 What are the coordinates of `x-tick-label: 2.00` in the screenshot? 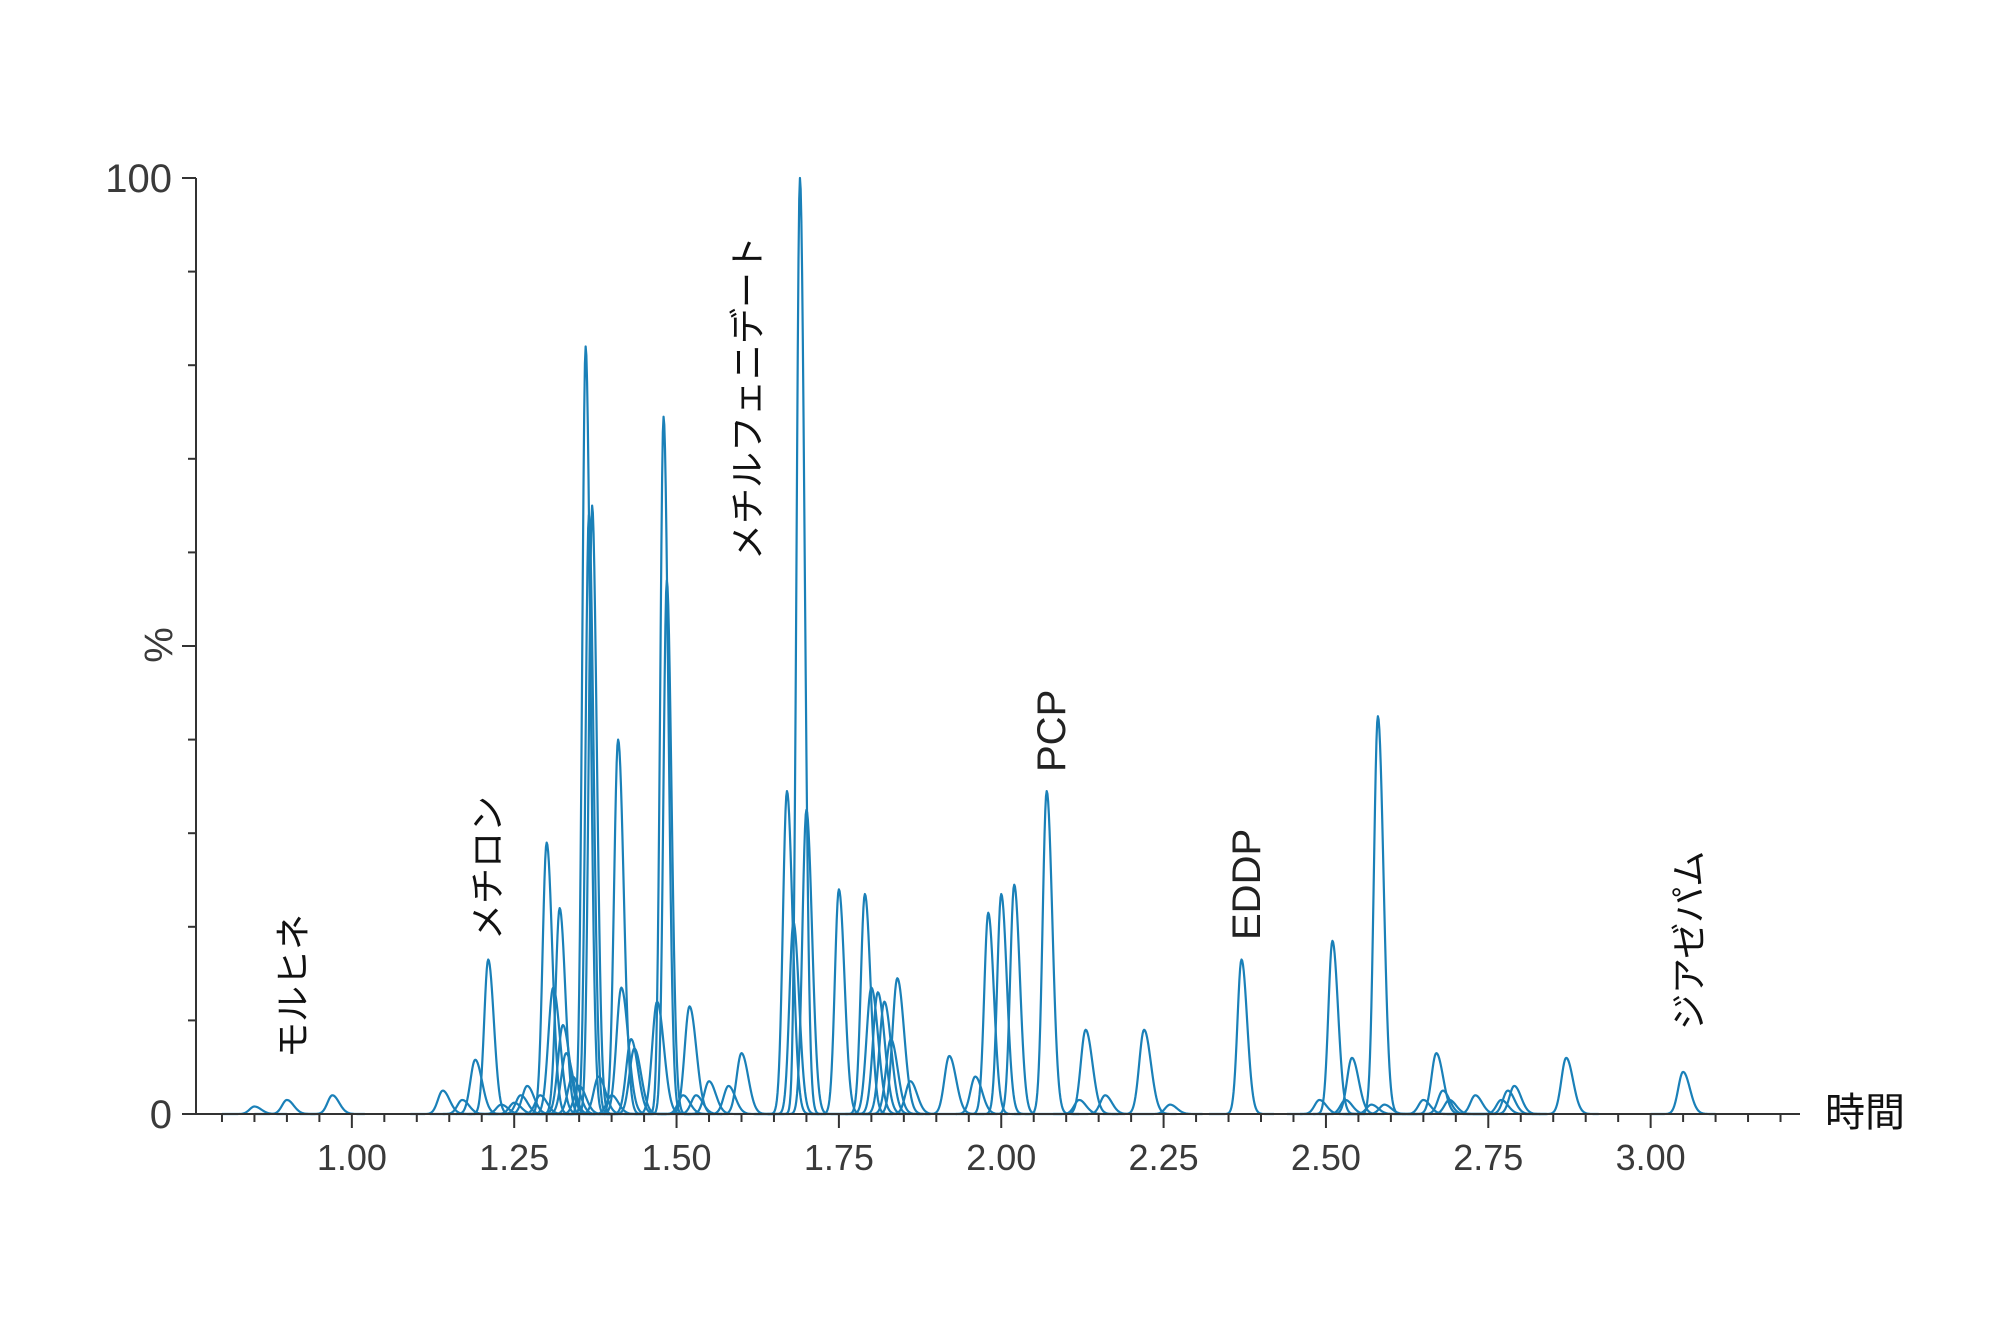 It's located at (1001, 1157).